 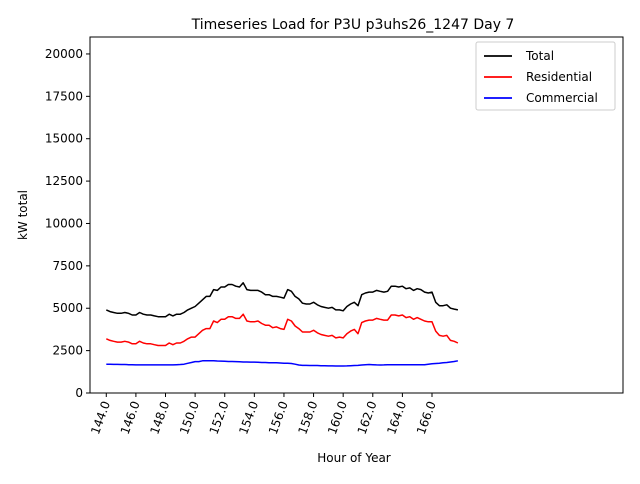 I want to click on legend-label-residential: Residential, so click(x=559, y=77).